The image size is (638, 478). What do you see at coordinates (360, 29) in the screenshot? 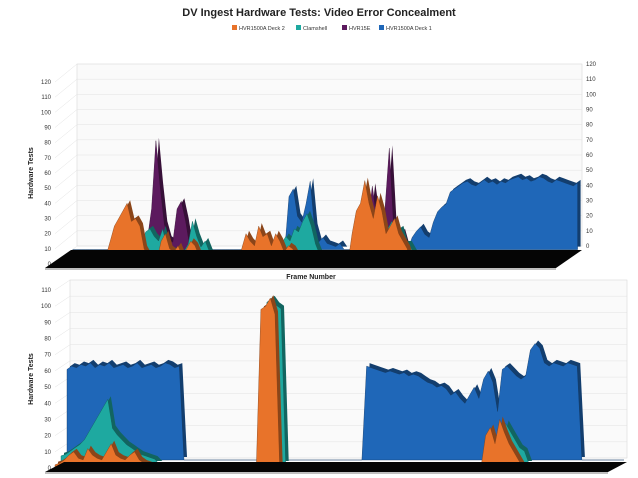
I see `legend-label-2: HVR15E` at bounding box center [360, 29].